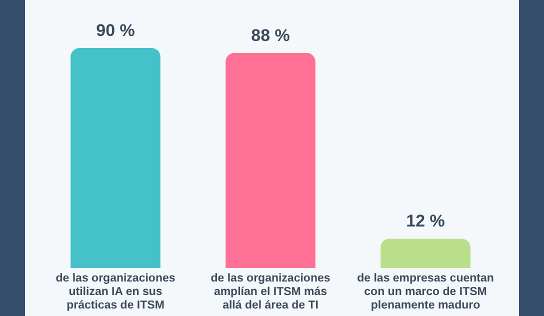 This screenshot has width=544, height=316. Describe the element at coordinates (270, 35) in the screenshot. I see `data-label: 88 %` at that location.